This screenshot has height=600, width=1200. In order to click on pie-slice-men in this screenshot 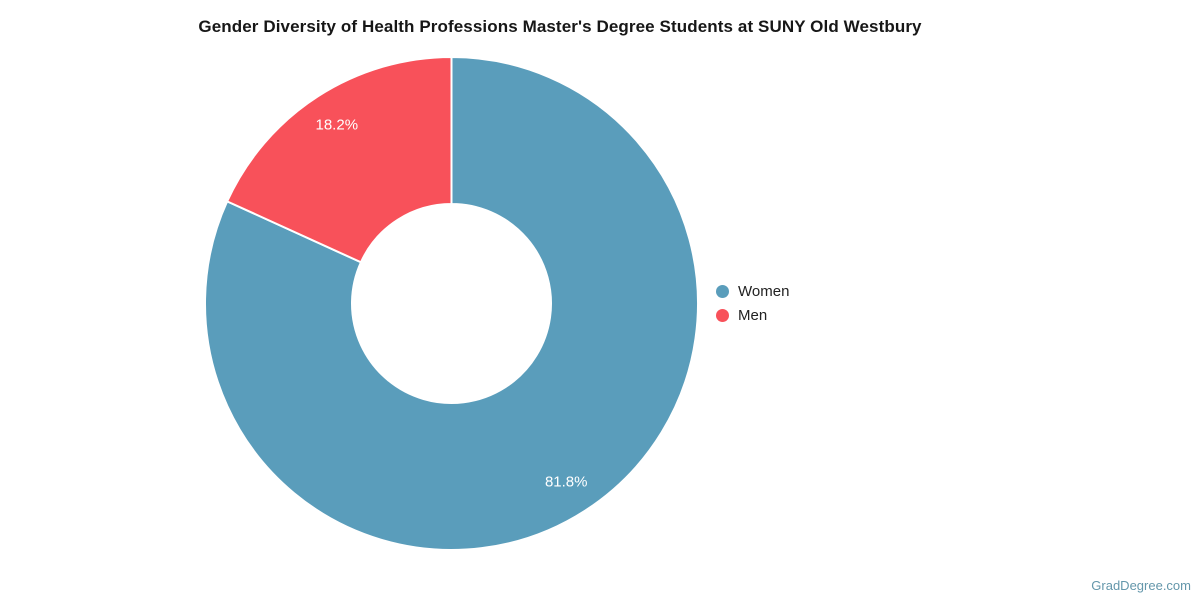, I will do `click(339, 160)`.